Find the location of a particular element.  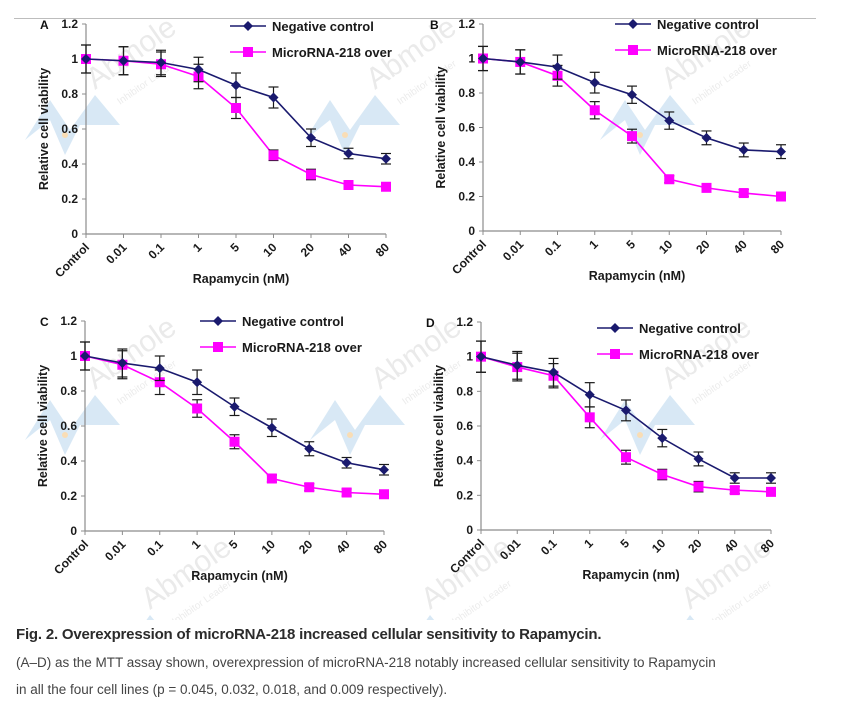

y-tick-label: 0.6 is located at coordinates (69, 129).